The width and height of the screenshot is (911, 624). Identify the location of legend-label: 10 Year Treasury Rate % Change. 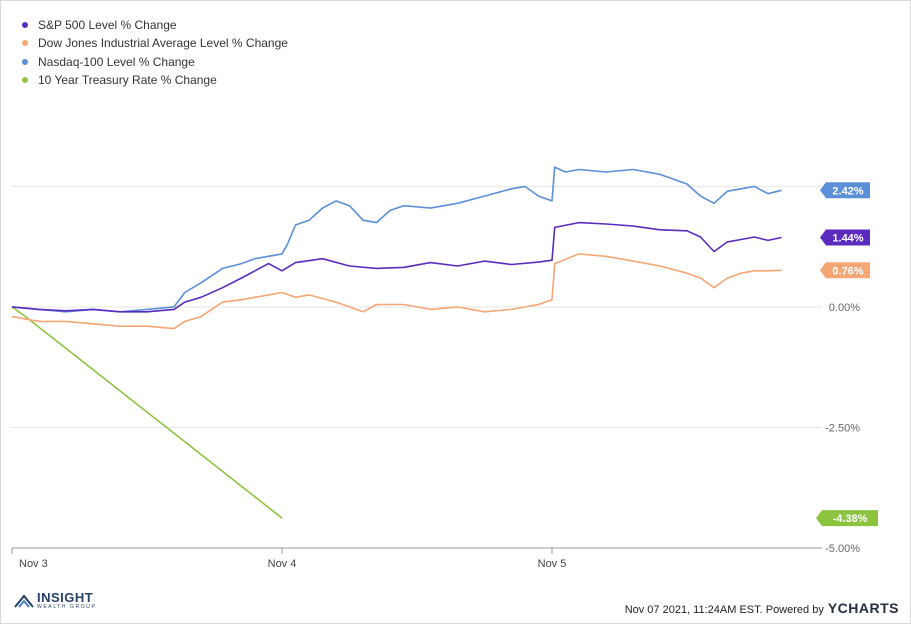
(127, 80).